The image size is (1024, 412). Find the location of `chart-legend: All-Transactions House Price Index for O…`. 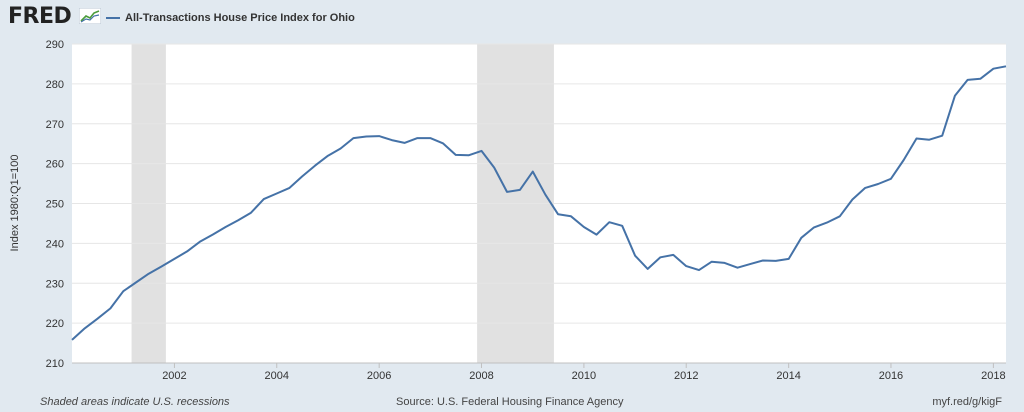

chart-legend: All-Transactions House Price Index for O… is located at coordinates (230, 18).